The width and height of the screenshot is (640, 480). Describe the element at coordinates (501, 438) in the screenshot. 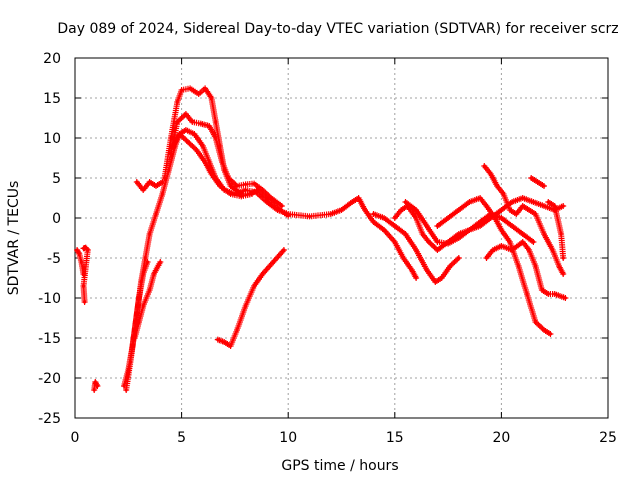

I see `x-tick-label: 20` at that location.